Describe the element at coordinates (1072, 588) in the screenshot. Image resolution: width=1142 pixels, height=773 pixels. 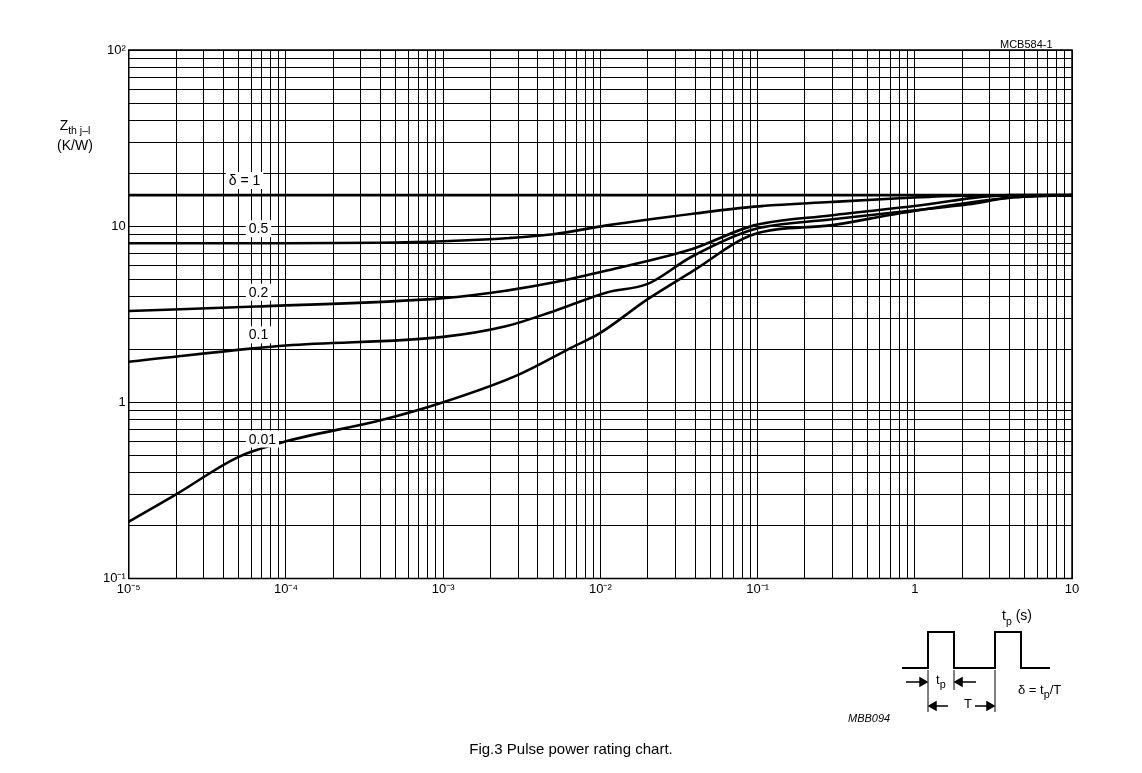
I see `x-tick-label: 10` at that location.